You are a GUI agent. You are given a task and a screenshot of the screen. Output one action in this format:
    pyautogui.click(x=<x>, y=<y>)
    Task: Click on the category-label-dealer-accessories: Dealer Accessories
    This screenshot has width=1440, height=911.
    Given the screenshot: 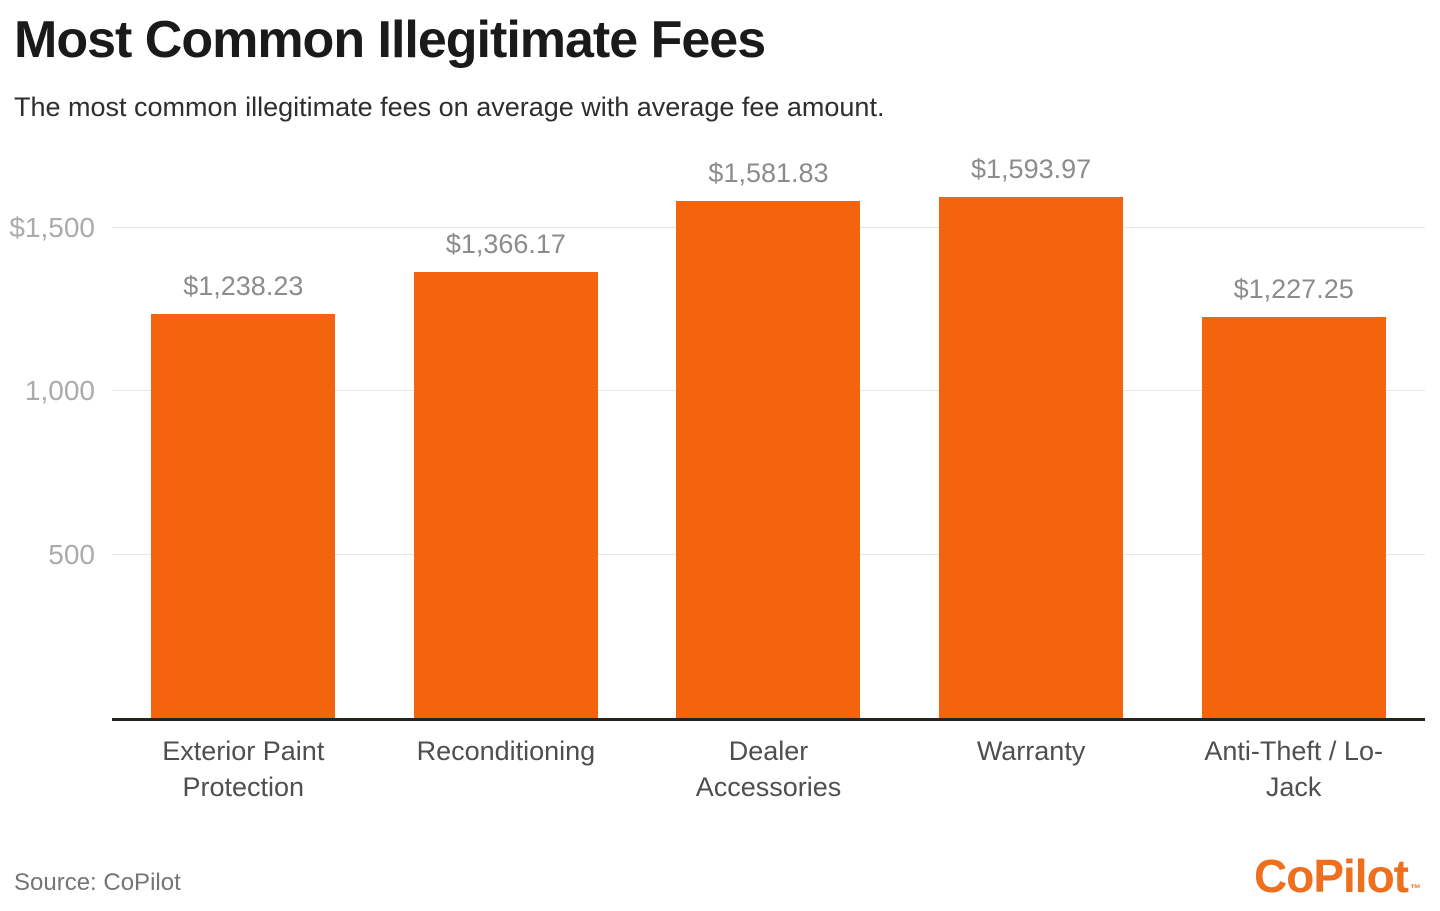 What is the action you would take?
    pyautogui.click(x=768, y=769)
    